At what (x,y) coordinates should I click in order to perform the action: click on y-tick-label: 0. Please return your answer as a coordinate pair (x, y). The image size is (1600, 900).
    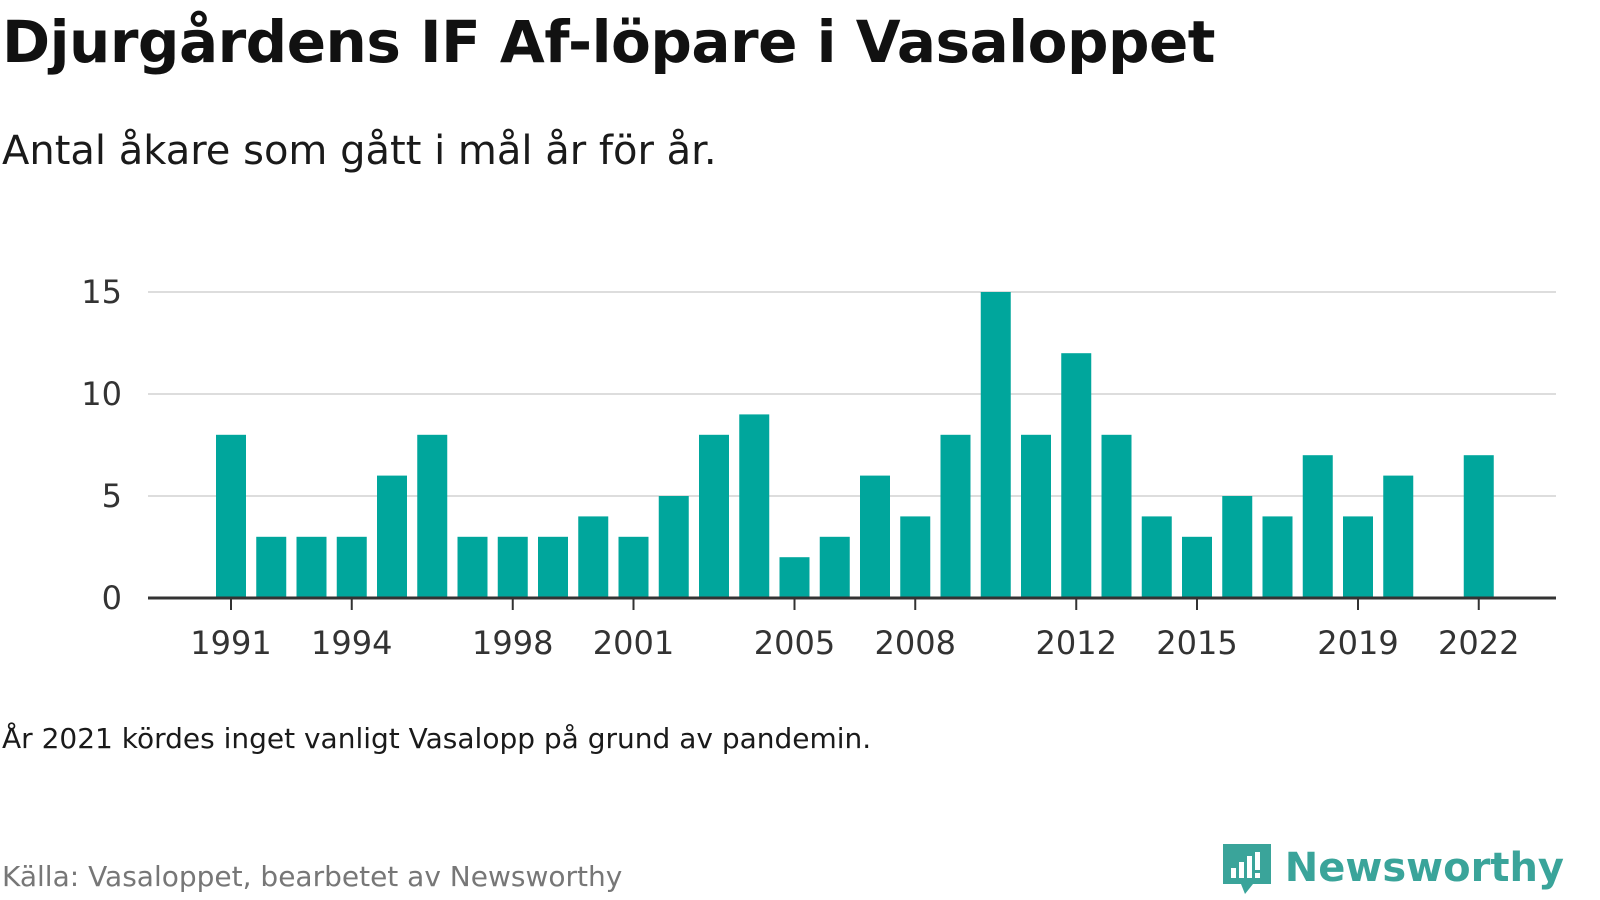
    Looking at the image, I should click on (112, 598).